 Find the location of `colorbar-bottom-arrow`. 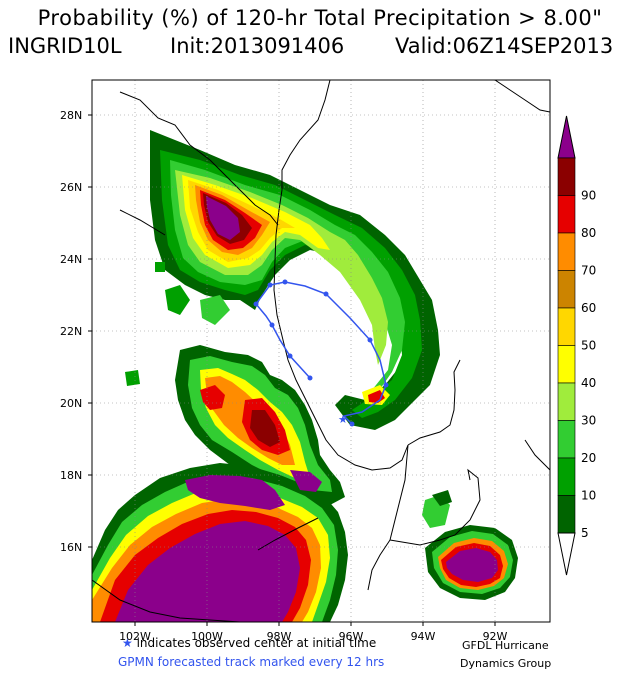

colorbar-bottom-arrow is located at coordinates (566, 554).